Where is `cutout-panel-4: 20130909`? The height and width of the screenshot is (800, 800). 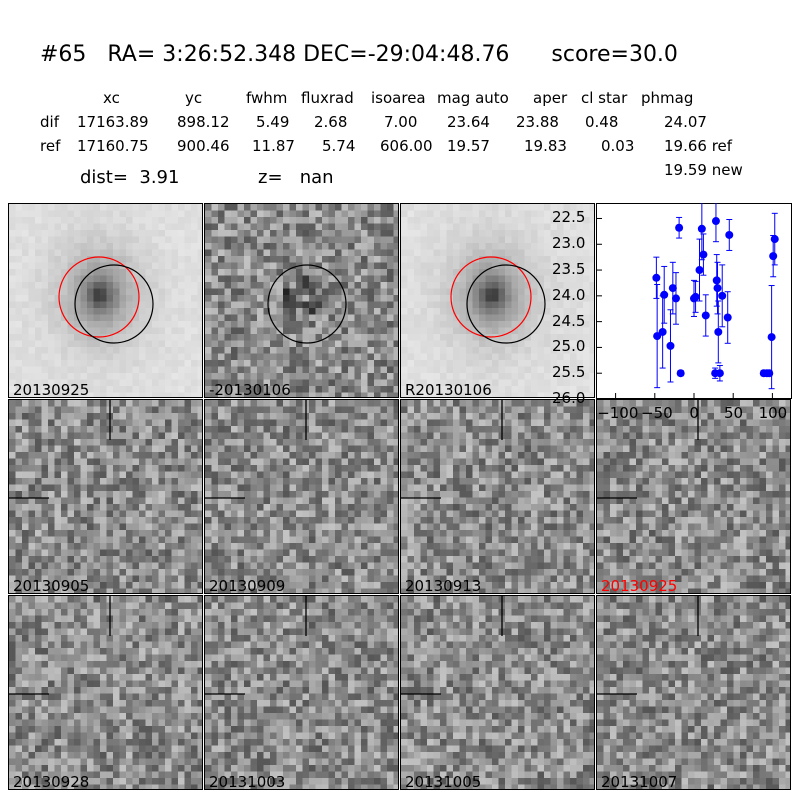 cutout-panel-4: 20130909 is located at coordinates (301, 496).